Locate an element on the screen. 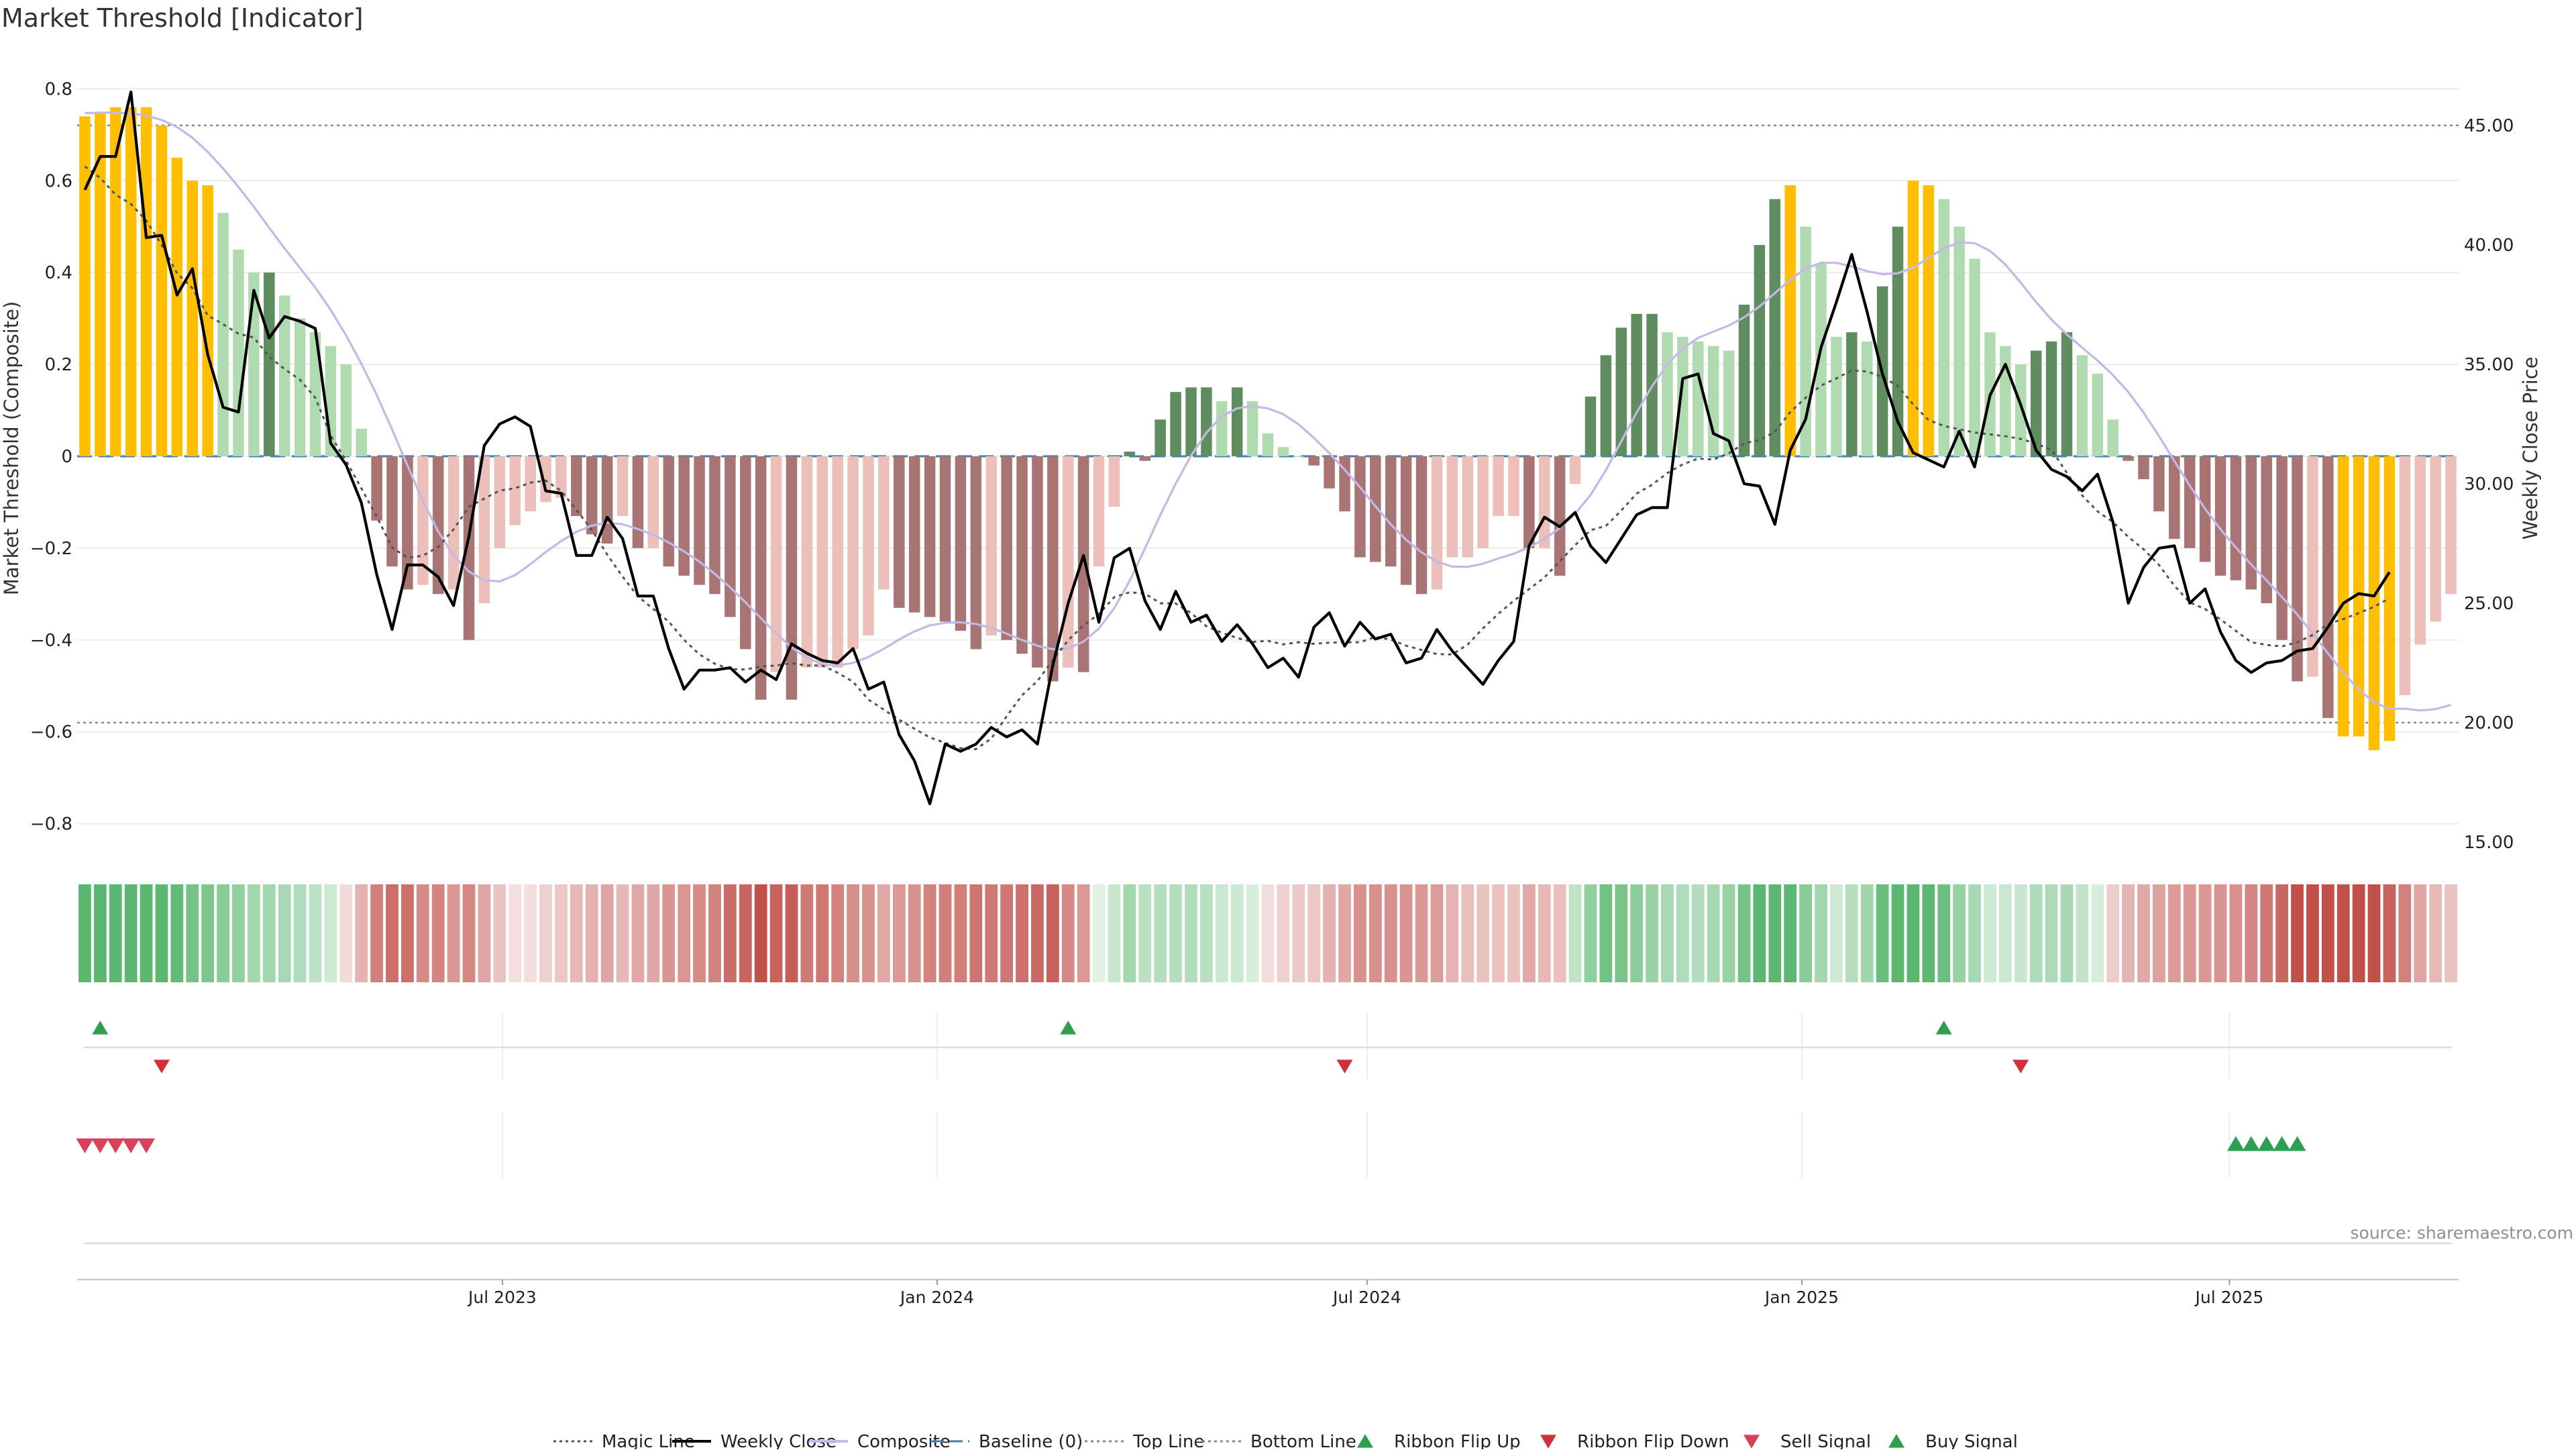 The width and height of the screenshot is (2576, 1452). y-right-tick-label: 20.00 is located at coordinates (2489, 723).